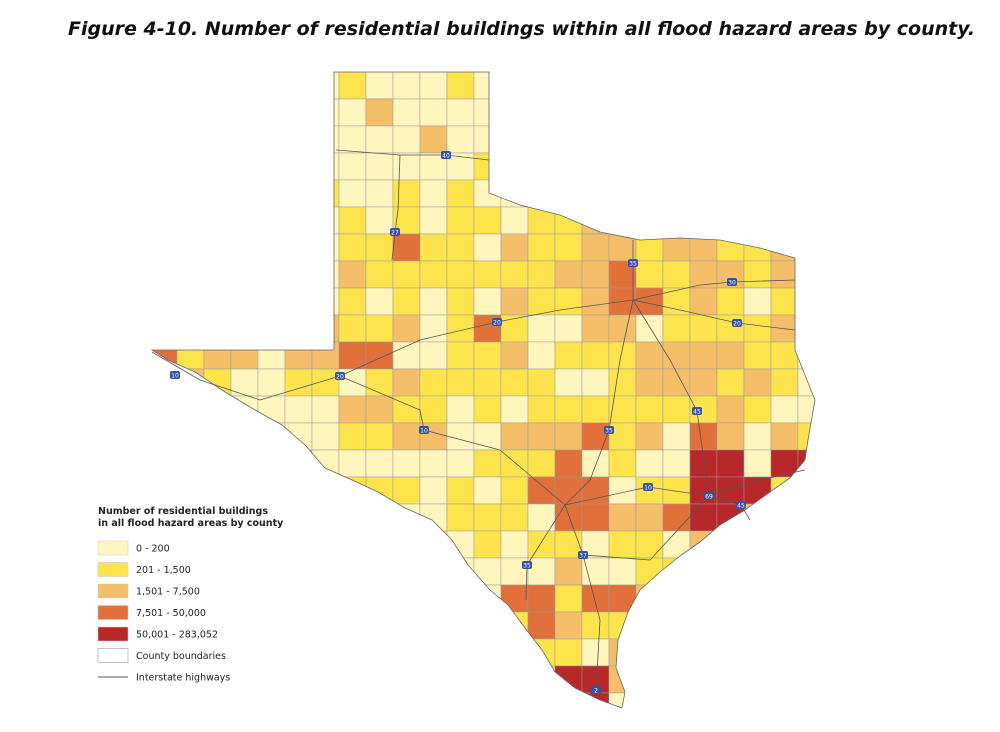 The height and width of the screenshot is (732, 1000). What do you see at coordinates (153, 549) in the screenshot?
I see `legend-label: 0 - 200` at bounding box center [153, 549].